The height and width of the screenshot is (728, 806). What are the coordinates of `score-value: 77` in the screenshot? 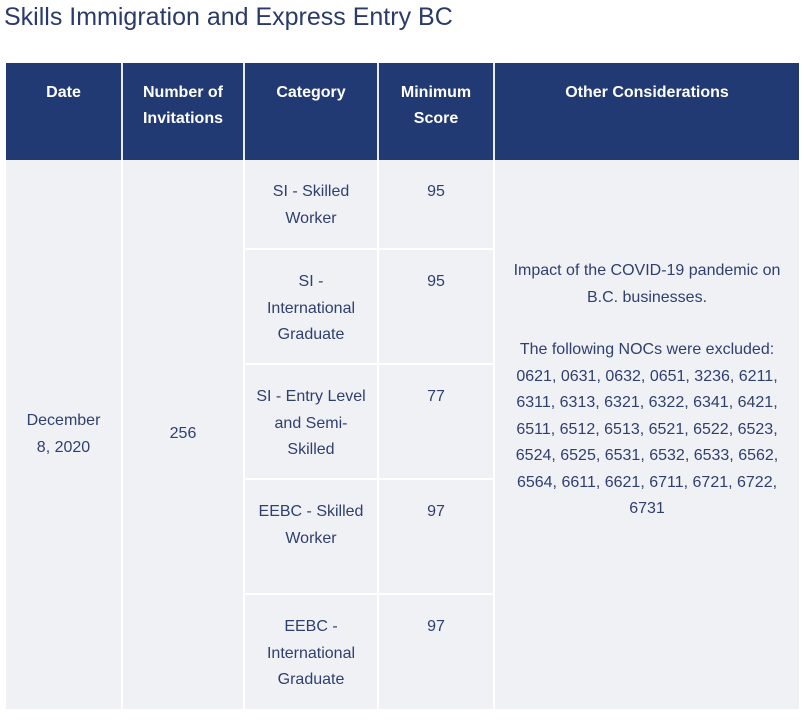 It's located at (436, 396).